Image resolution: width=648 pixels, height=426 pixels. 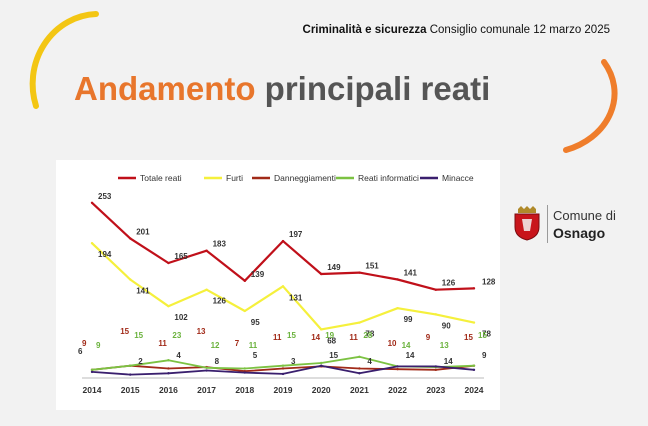 What do you see at coordinates (206, 390) in the screenshot?
I see `x-tick-label-3: 2017` at bounding box center [206, 390].